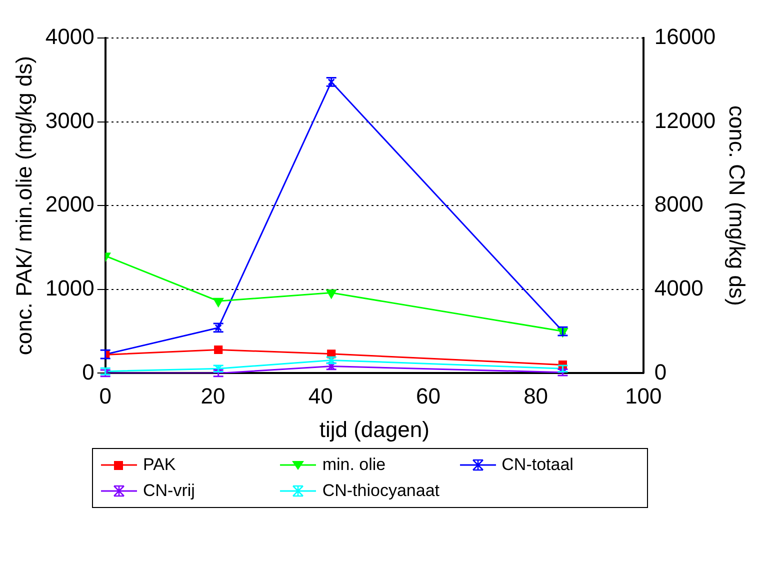 The width and height of the screenshot is (771, 561). I want to click on legend-label: PAK, so click(159, 465).